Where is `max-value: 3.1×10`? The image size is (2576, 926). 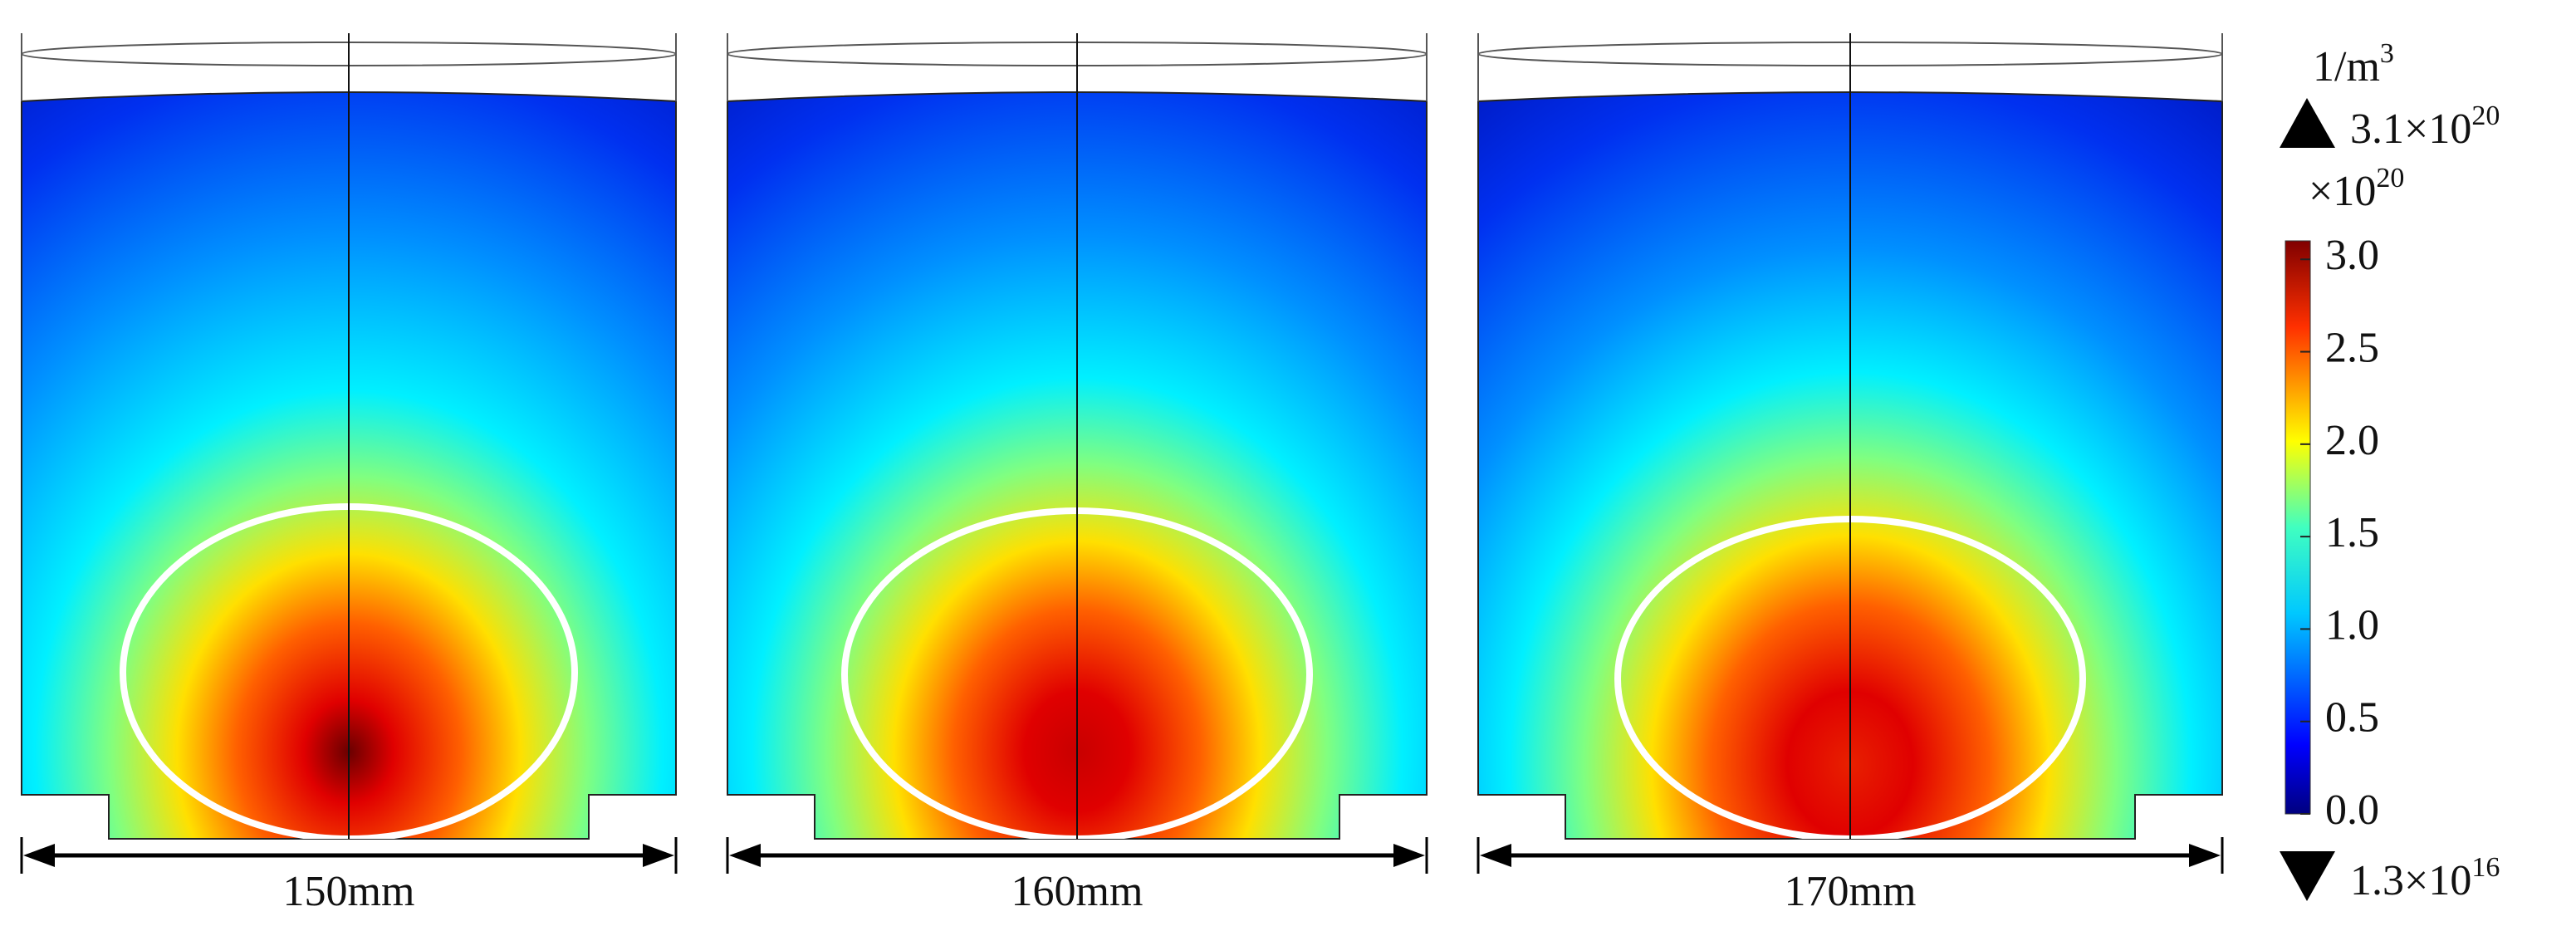 max-value: 3.1×10 is located at coordinates (2410, 129).